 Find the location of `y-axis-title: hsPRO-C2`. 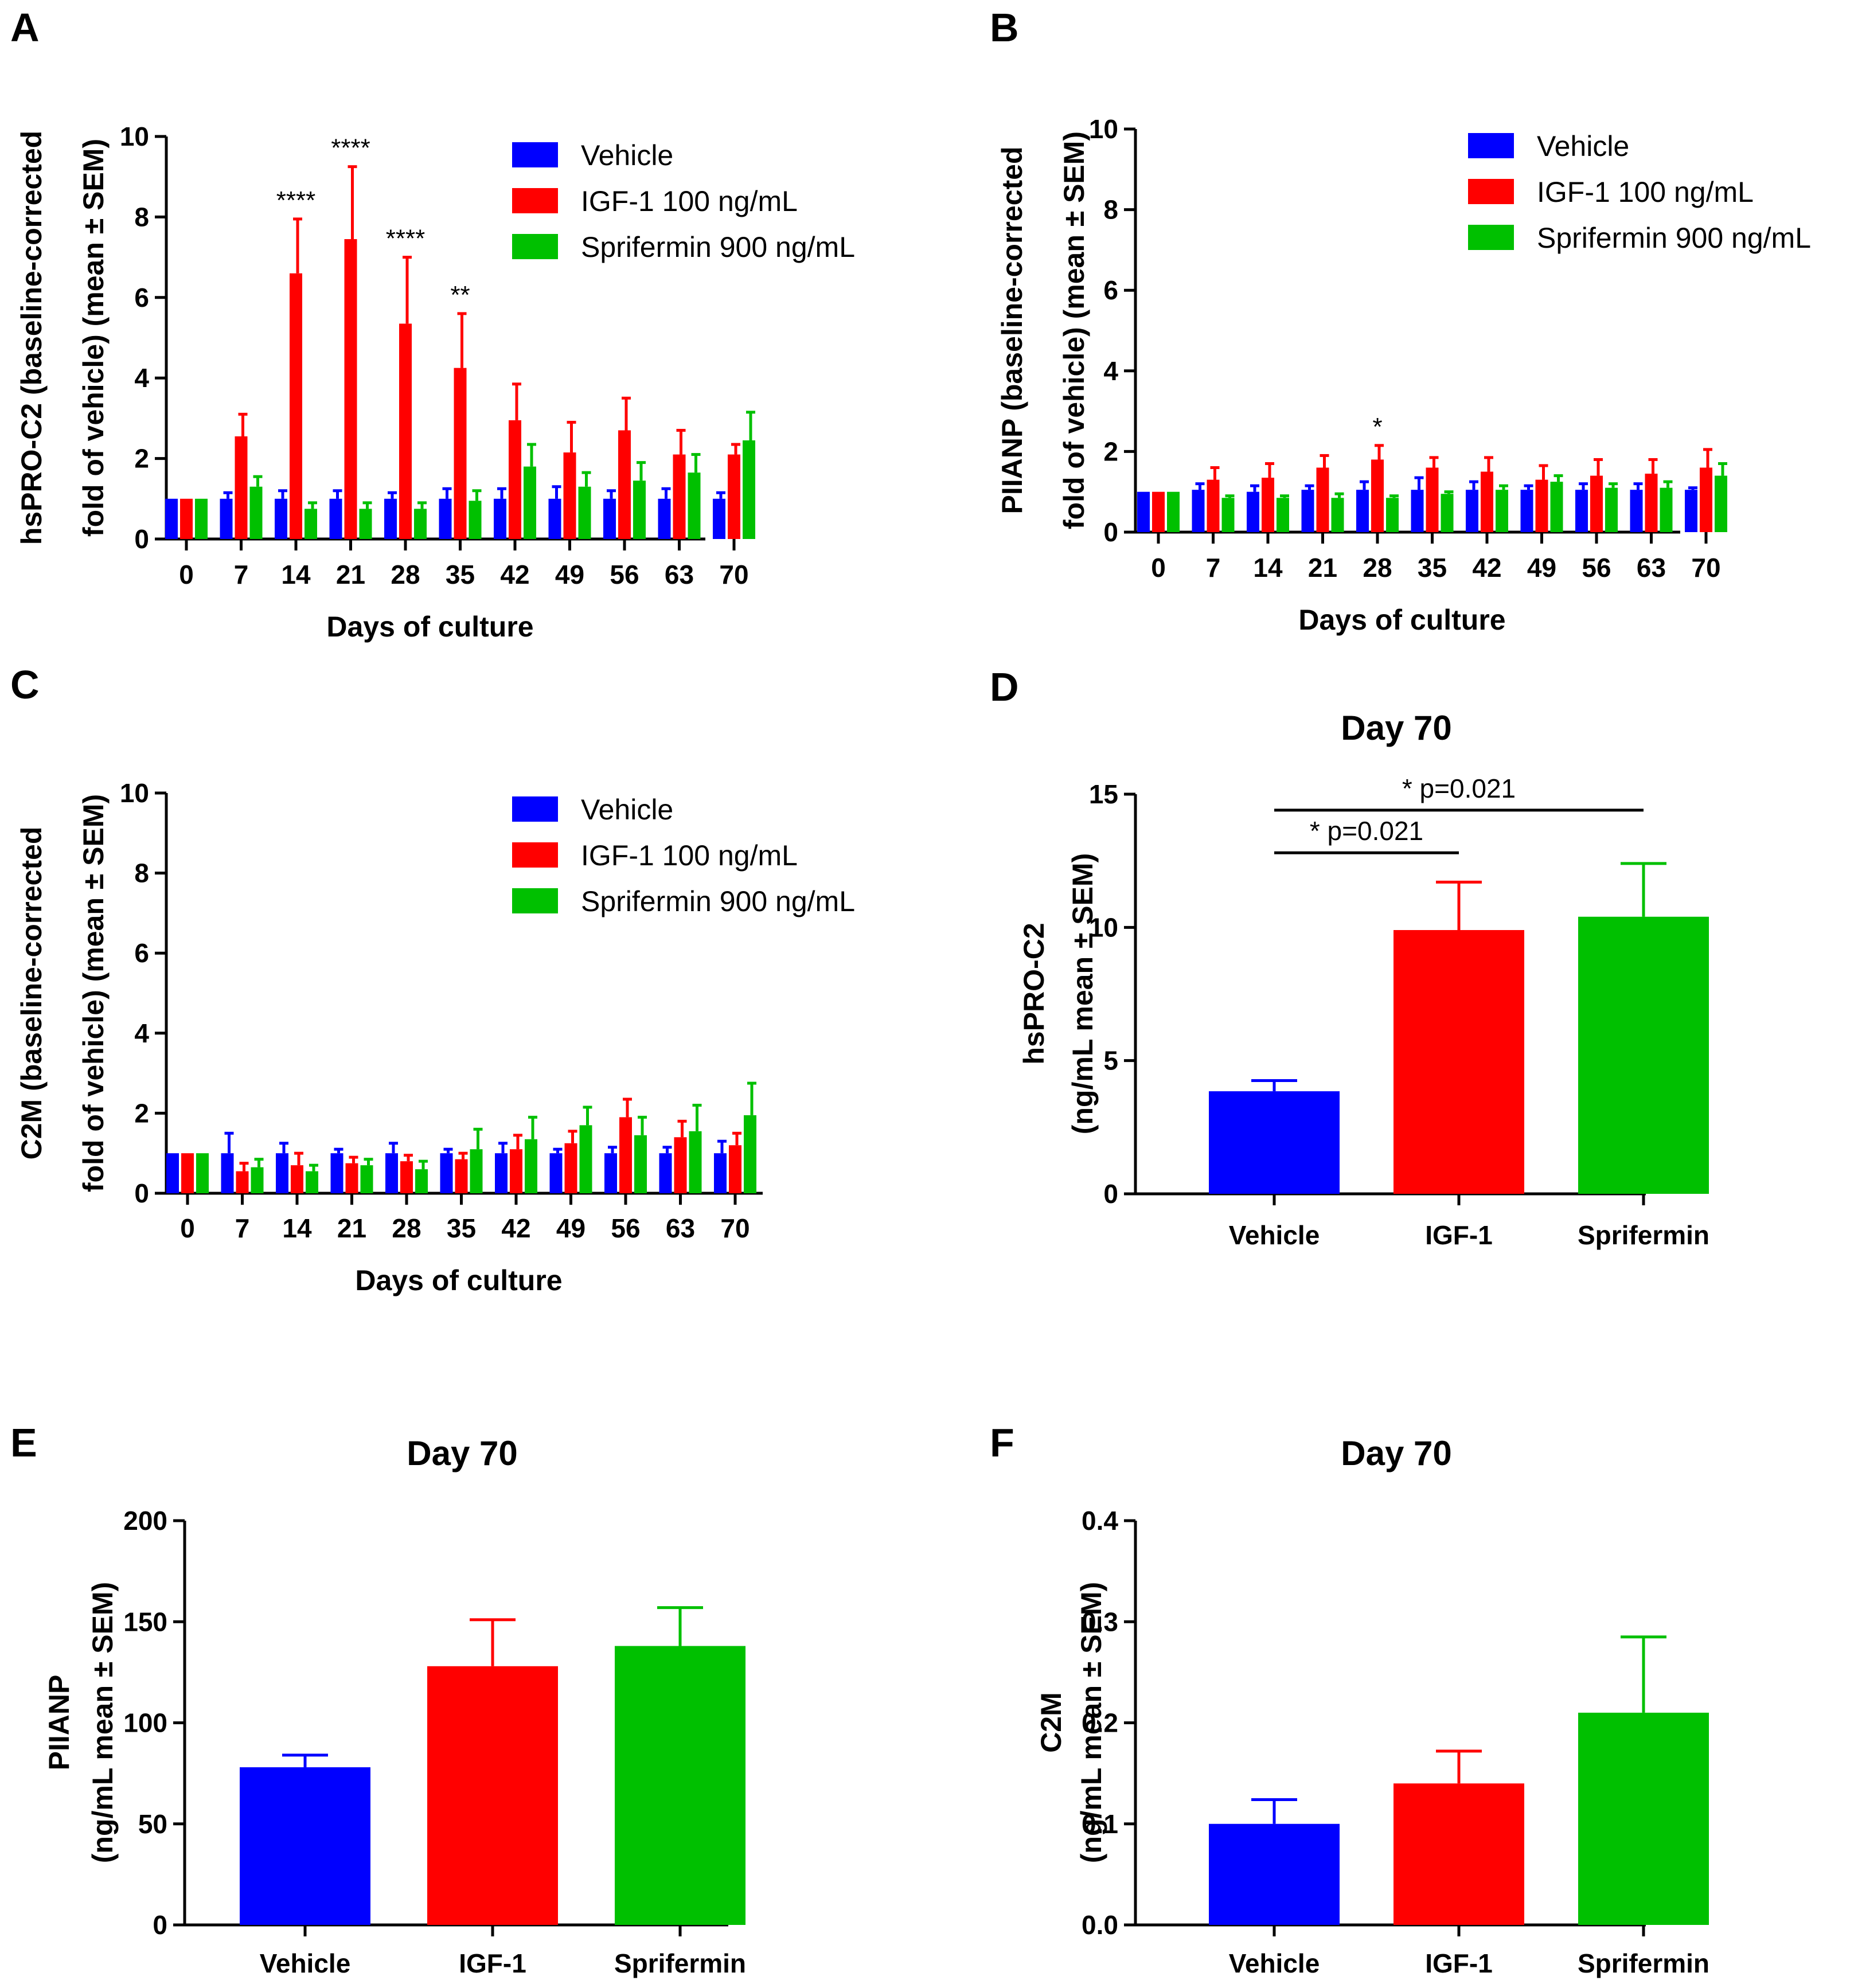

y-axis-title: hsPRO-C2 is located at coordinates (1034, 994).